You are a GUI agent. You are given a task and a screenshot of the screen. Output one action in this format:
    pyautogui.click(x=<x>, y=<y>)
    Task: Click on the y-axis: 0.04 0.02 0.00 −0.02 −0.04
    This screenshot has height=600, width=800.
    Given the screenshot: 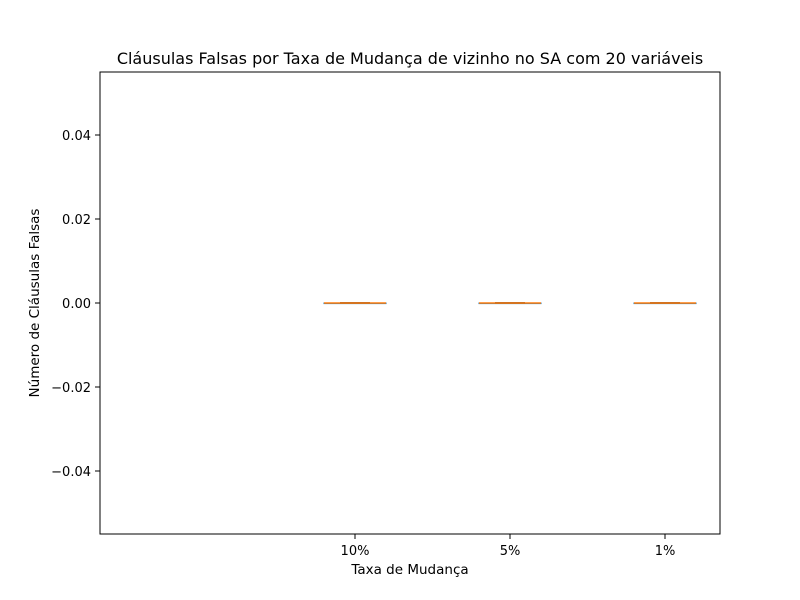 What is the action you would take?
    pyautogui.click(x=75, y=304)
    